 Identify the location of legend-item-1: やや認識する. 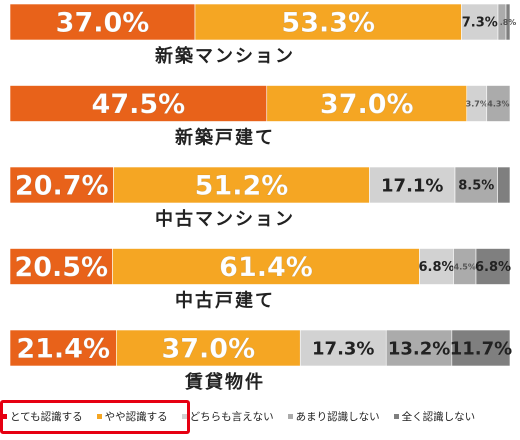
(132, 416).